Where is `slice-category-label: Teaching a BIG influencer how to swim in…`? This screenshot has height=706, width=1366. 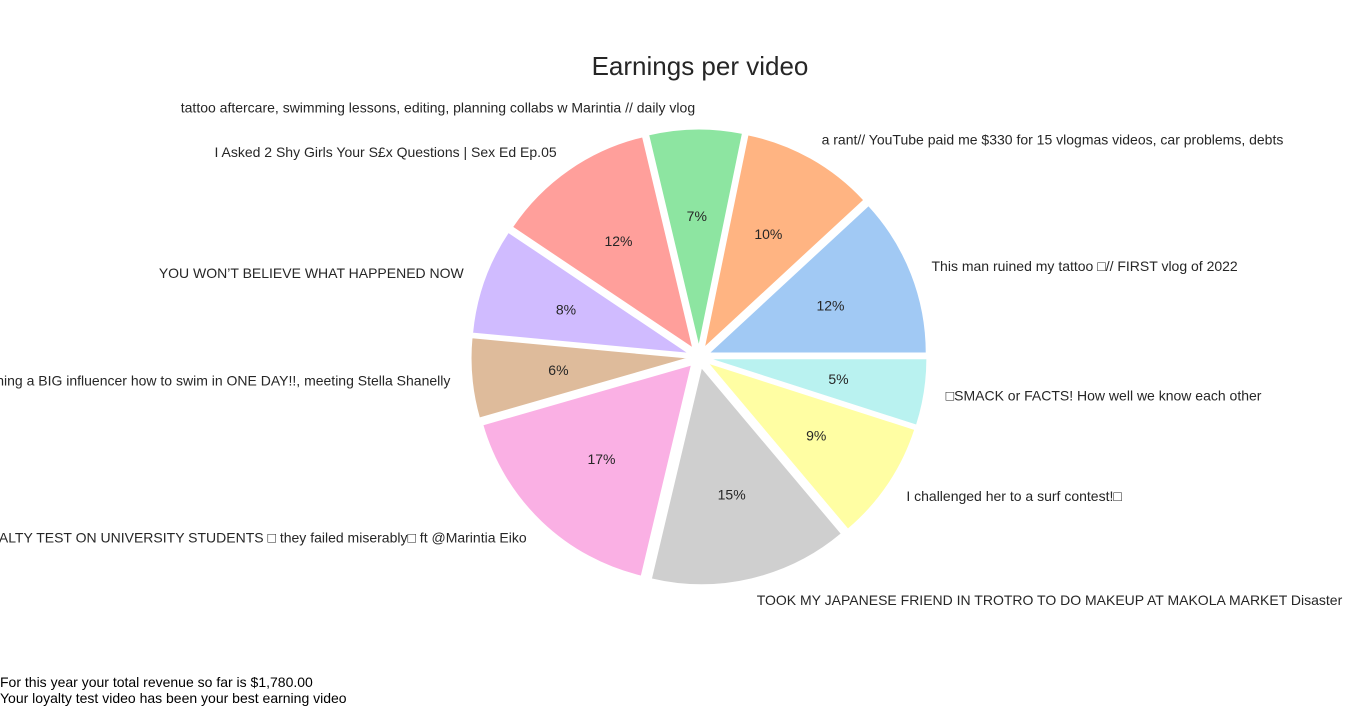 slice-category-label: Teaching a BIG influencer how to swim in… is located at coordinates (225, 380).